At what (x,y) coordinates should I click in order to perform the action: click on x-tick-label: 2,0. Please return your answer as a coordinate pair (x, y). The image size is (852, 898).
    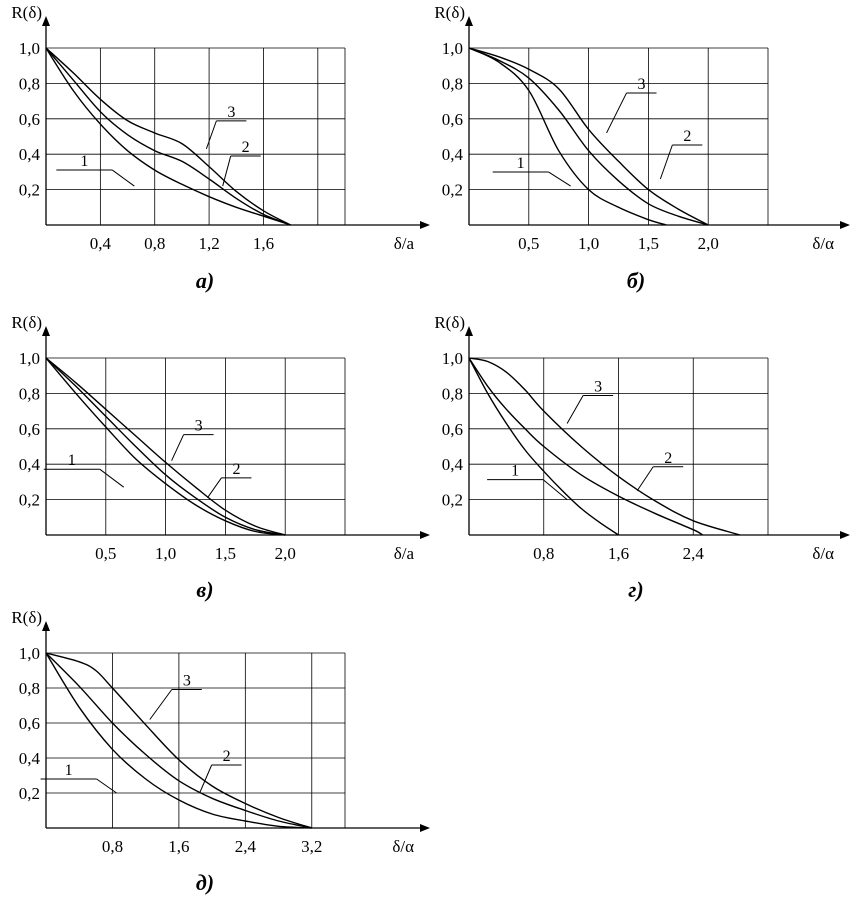
    Looking at the image, I should click on (708, 243).